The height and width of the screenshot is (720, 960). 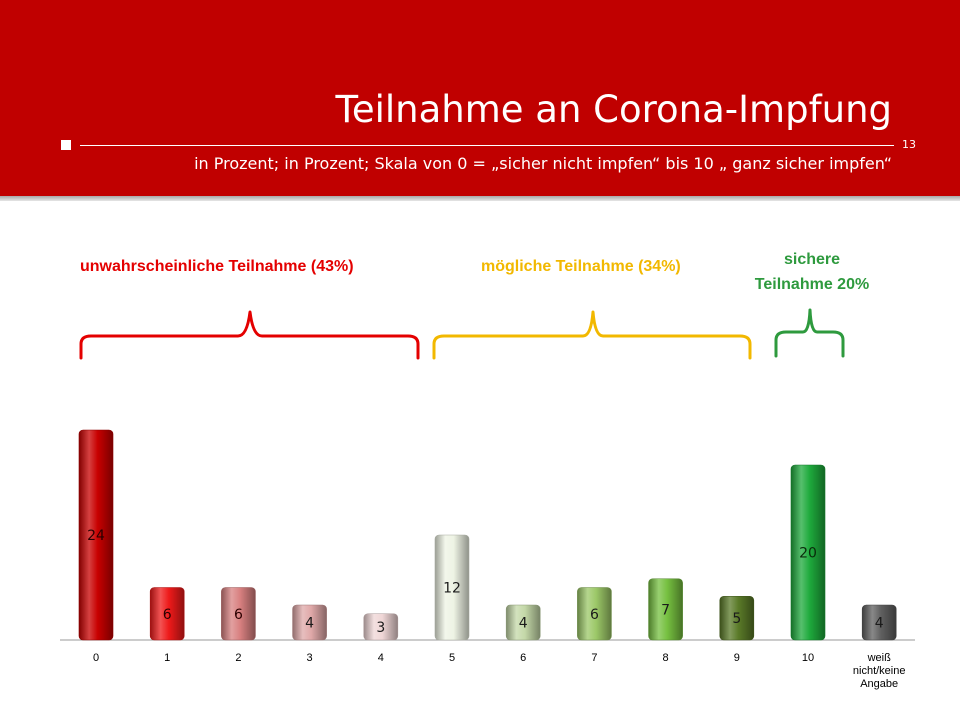 I want to click on brace-unlikely, so click(x=249, y=335).